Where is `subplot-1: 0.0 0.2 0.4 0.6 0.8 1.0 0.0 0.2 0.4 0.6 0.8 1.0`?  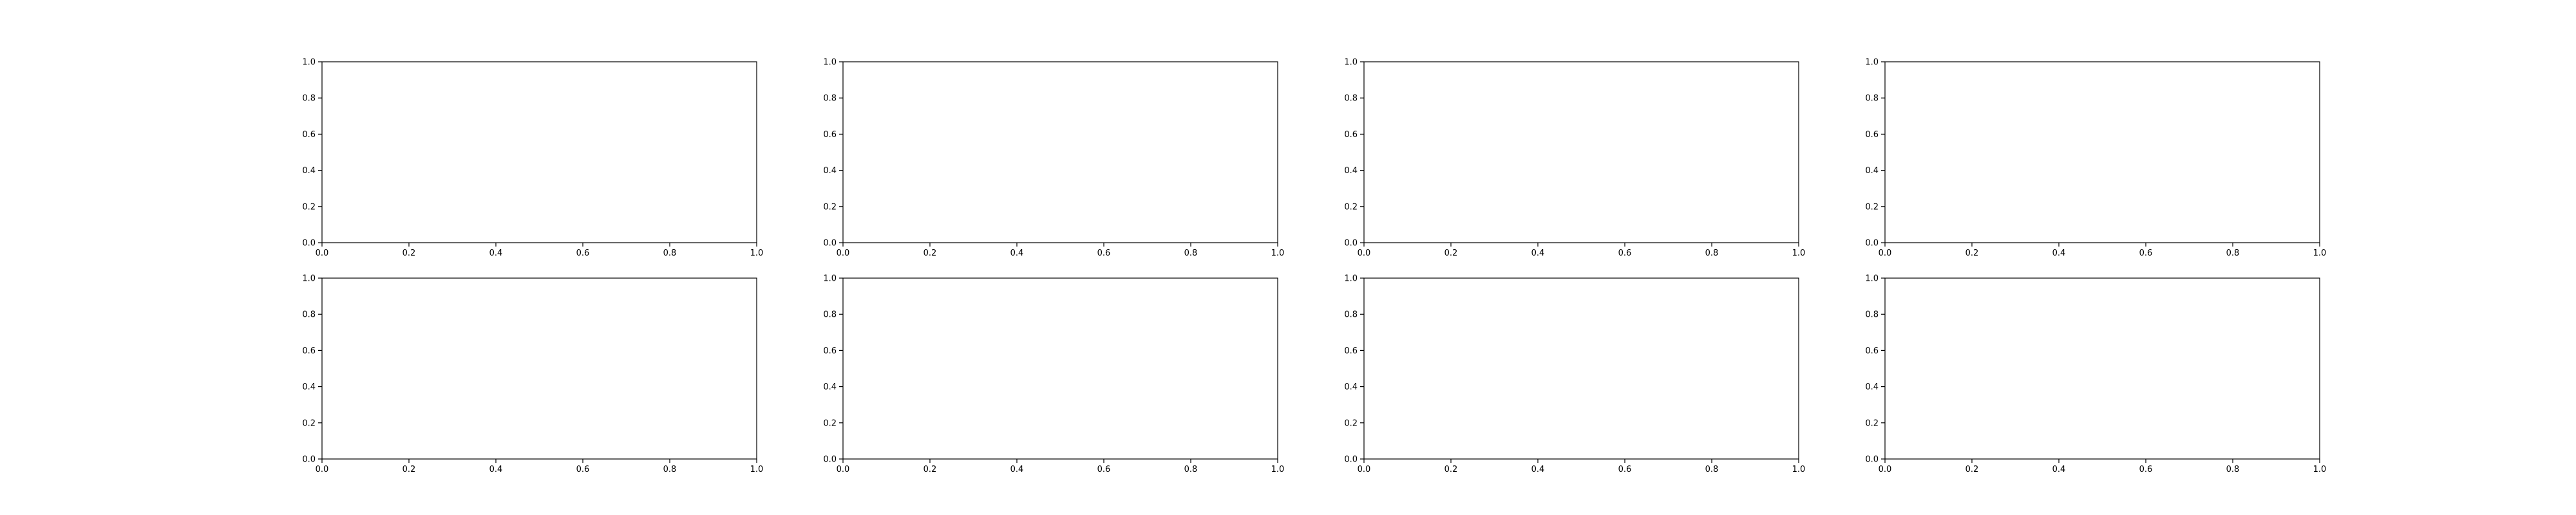 subplot-1: 0.0 0.2 0.4 0.6 0.8 1.0 0.0 0.2 0.4 0.6 0.8 1.0 is located at coordinates (532, 158).